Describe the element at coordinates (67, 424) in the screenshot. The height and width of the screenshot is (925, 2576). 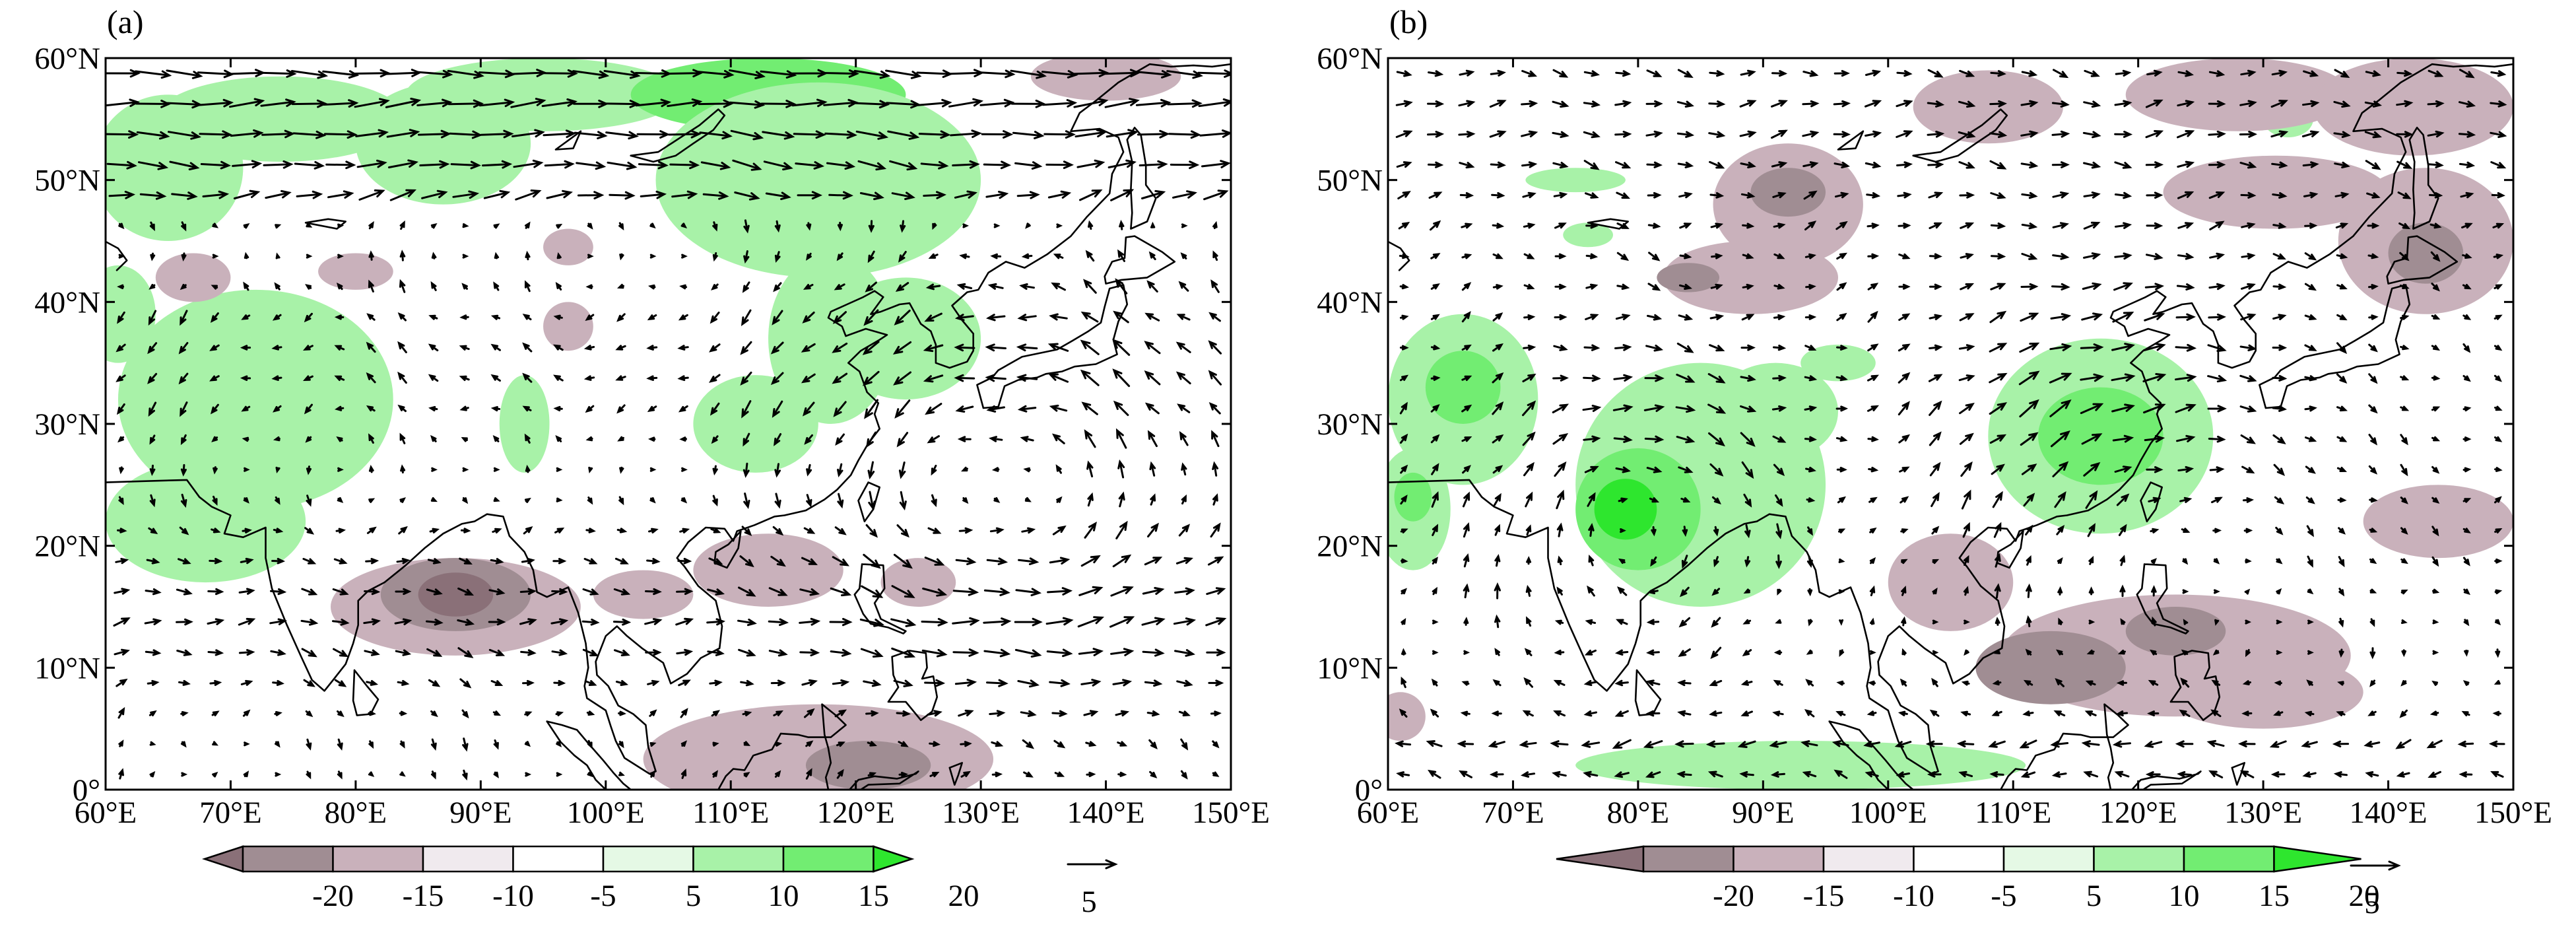
I see `lat-tick-label: 30°N` at that location.